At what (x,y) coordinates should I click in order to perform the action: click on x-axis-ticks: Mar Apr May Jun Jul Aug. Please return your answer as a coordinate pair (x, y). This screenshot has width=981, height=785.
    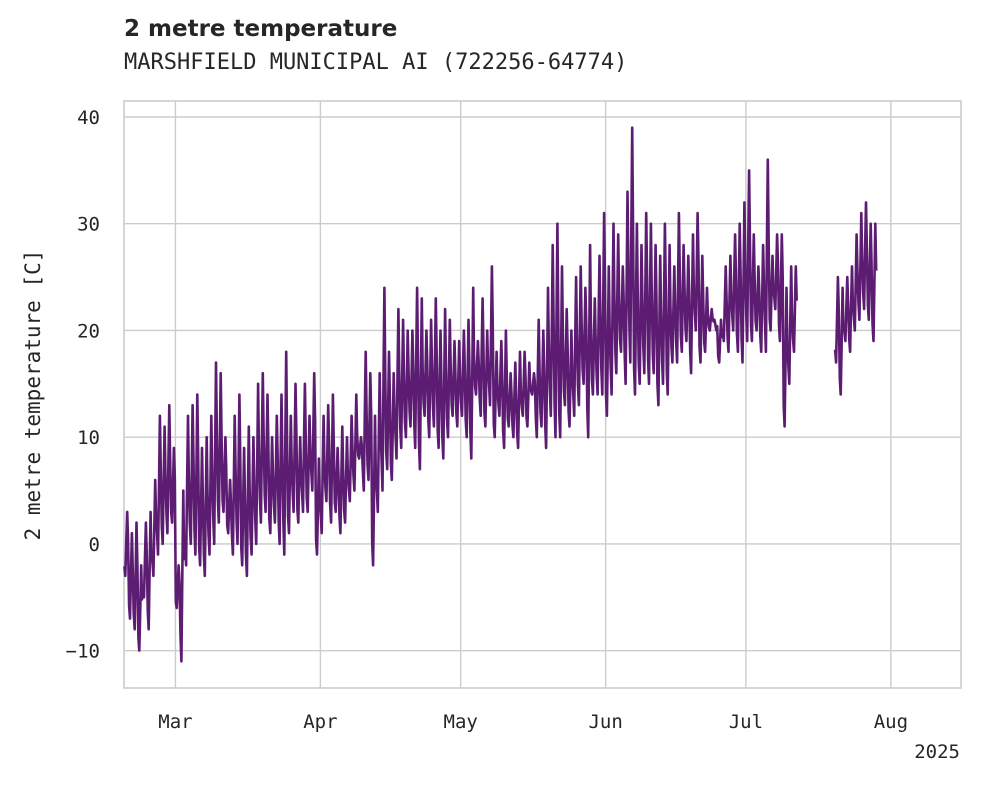
    Looking at the image, I should click on (533, 722).